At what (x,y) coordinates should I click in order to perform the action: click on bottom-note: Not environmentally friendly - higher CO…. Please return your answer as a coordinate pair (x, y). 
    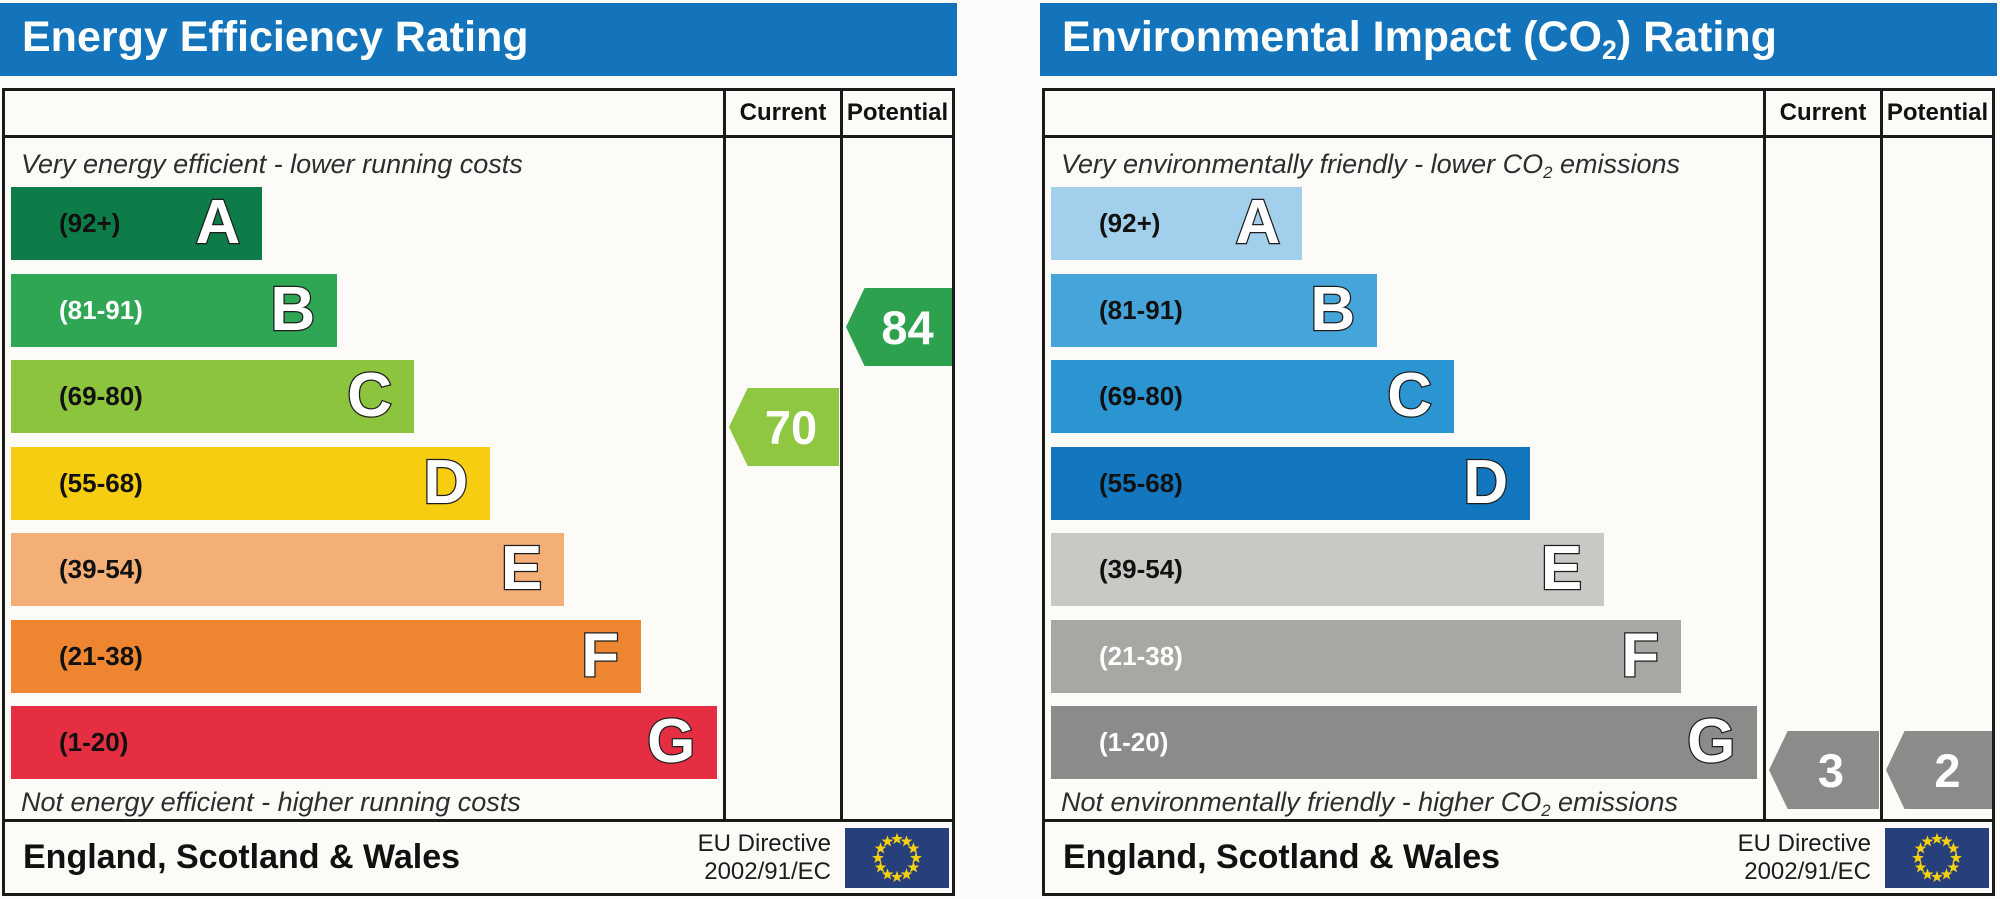
    Looking at the image, I should click on (1370, 803).